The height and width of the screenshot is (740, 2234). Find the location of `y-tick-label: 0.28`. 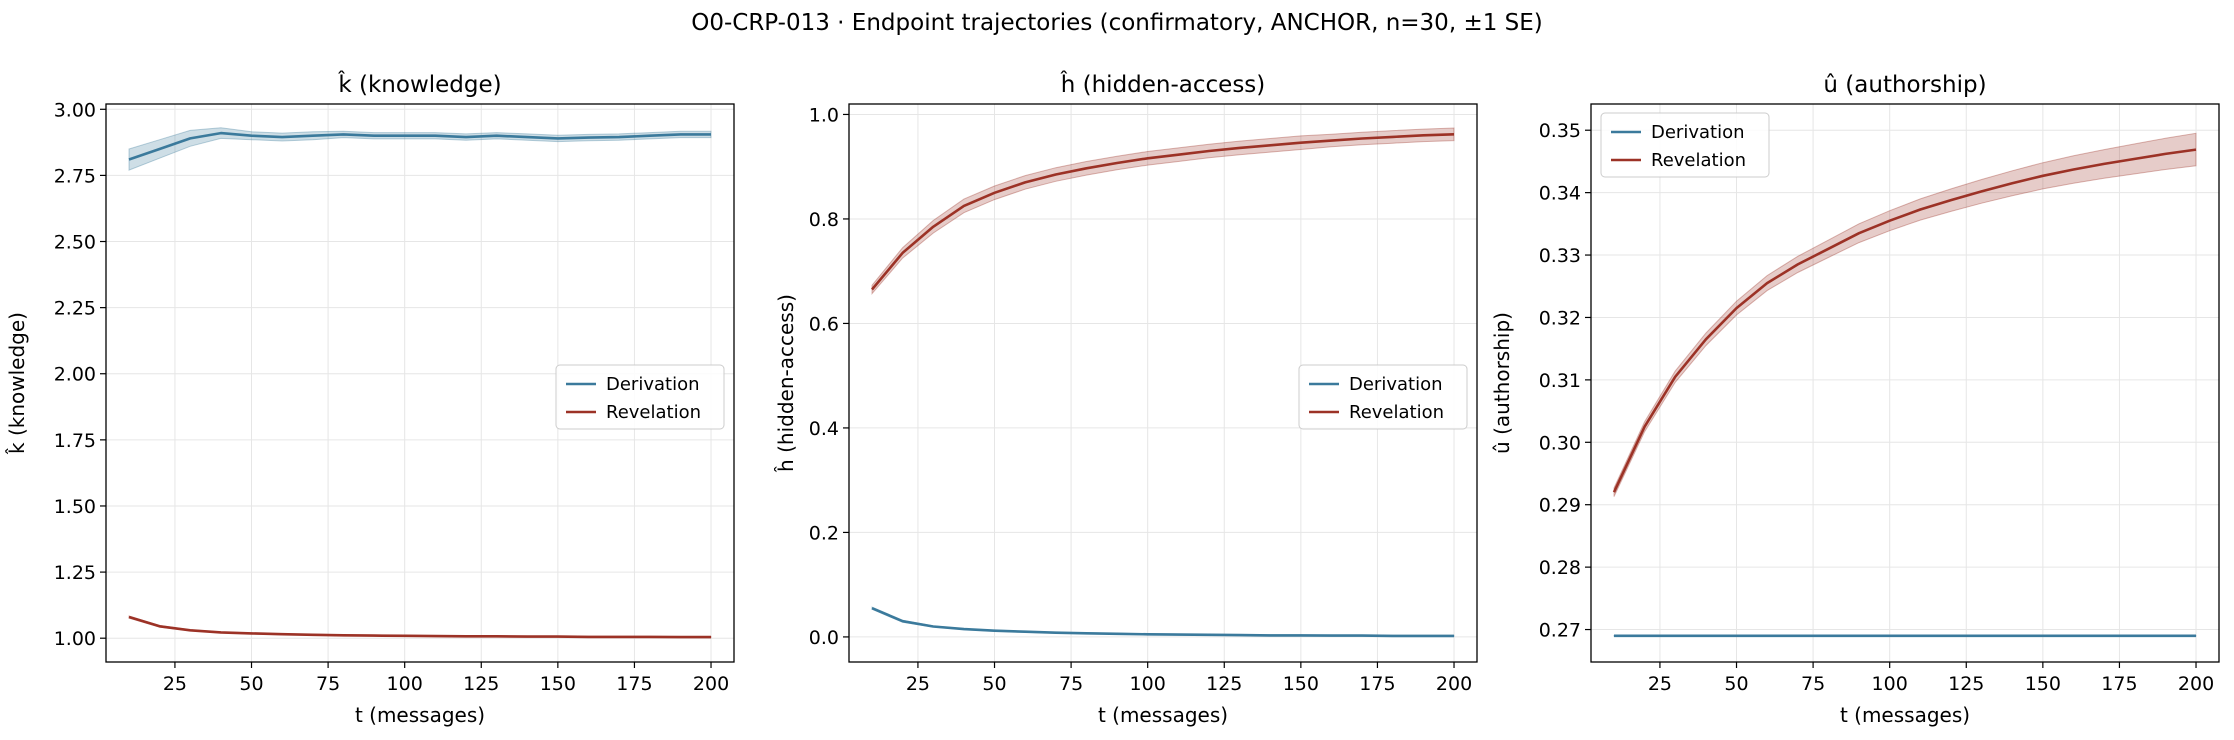

y-tick-label: 0.28 is located at coordinates (1560, 568).